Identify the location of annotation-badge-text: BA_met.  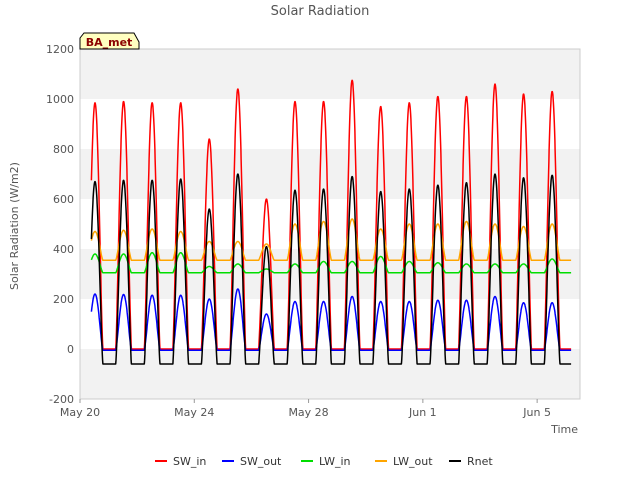
(109, 42).